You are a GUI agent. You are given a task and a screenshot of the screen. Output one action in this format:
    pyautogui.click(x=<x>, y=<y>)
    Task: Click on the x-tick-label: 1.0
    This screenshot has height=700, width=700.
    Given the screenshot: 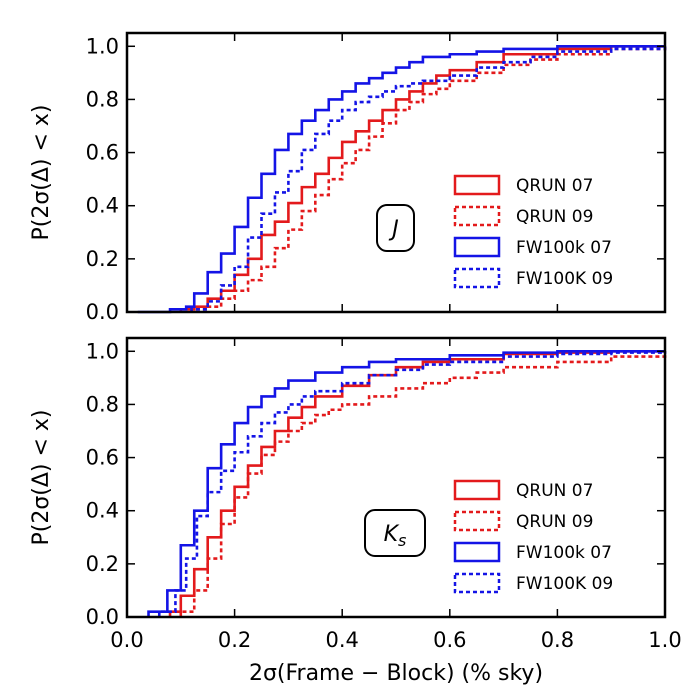 What is the action you would take?
    pyautogui.click(x=664, y=640)
    